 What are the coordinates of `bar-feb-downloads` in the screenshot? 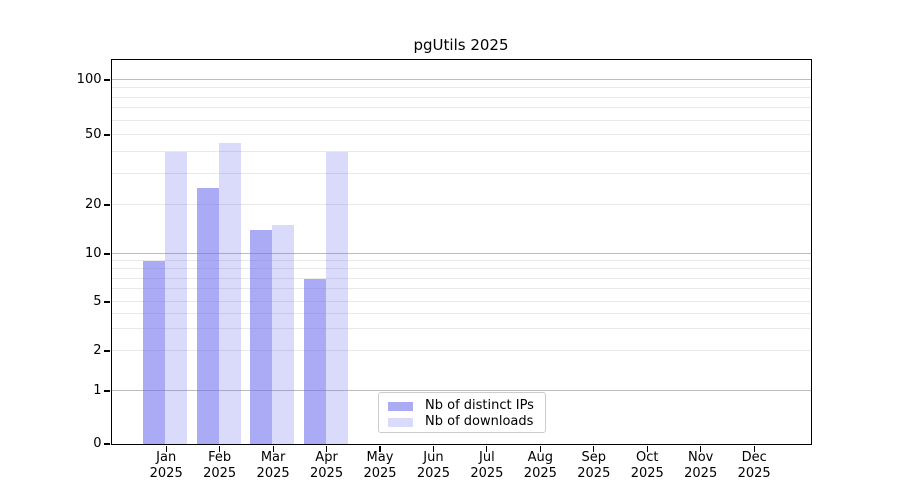 It's located at (229, 293).